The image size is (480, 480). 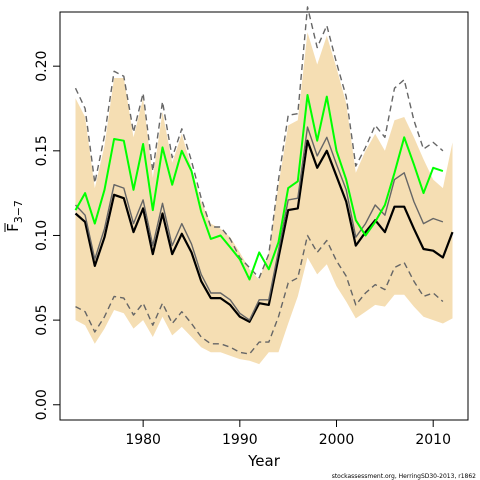 What do you see at coordinates (42, 404) in the screenshot?
I see `y-tick-label: 0.00` at bounding box center [42, 404].